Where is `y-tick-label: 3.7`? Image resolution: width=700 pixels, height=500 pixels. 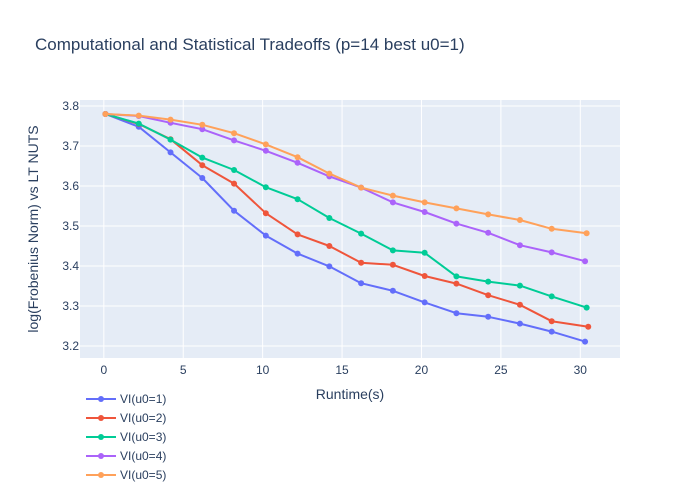
y-tick-label: 3.7 is located at coordinates (70, 146).